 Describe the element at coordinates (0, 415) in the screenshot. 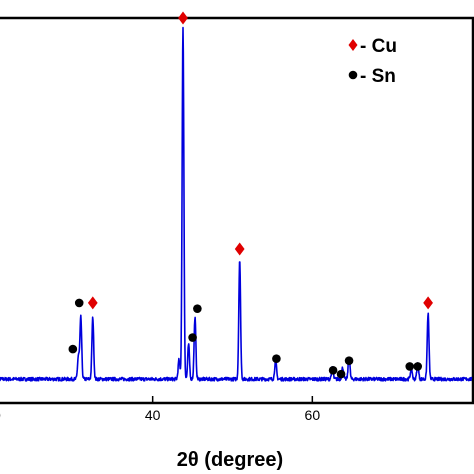

I see `x-tick-label: 20` at that location.